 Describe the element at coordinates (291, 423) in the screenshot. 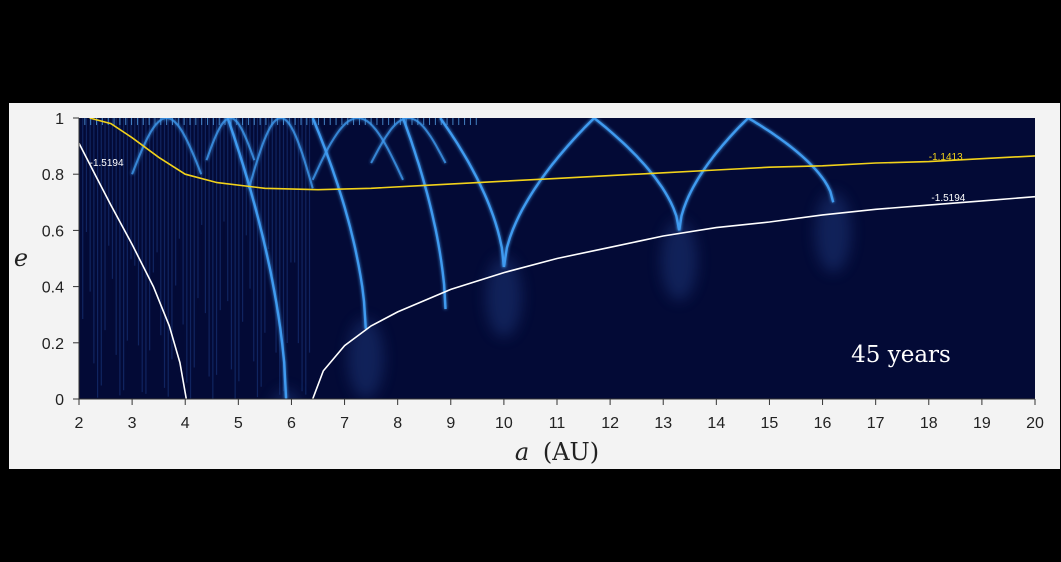

I see `x-tick-label: 6` at that location.